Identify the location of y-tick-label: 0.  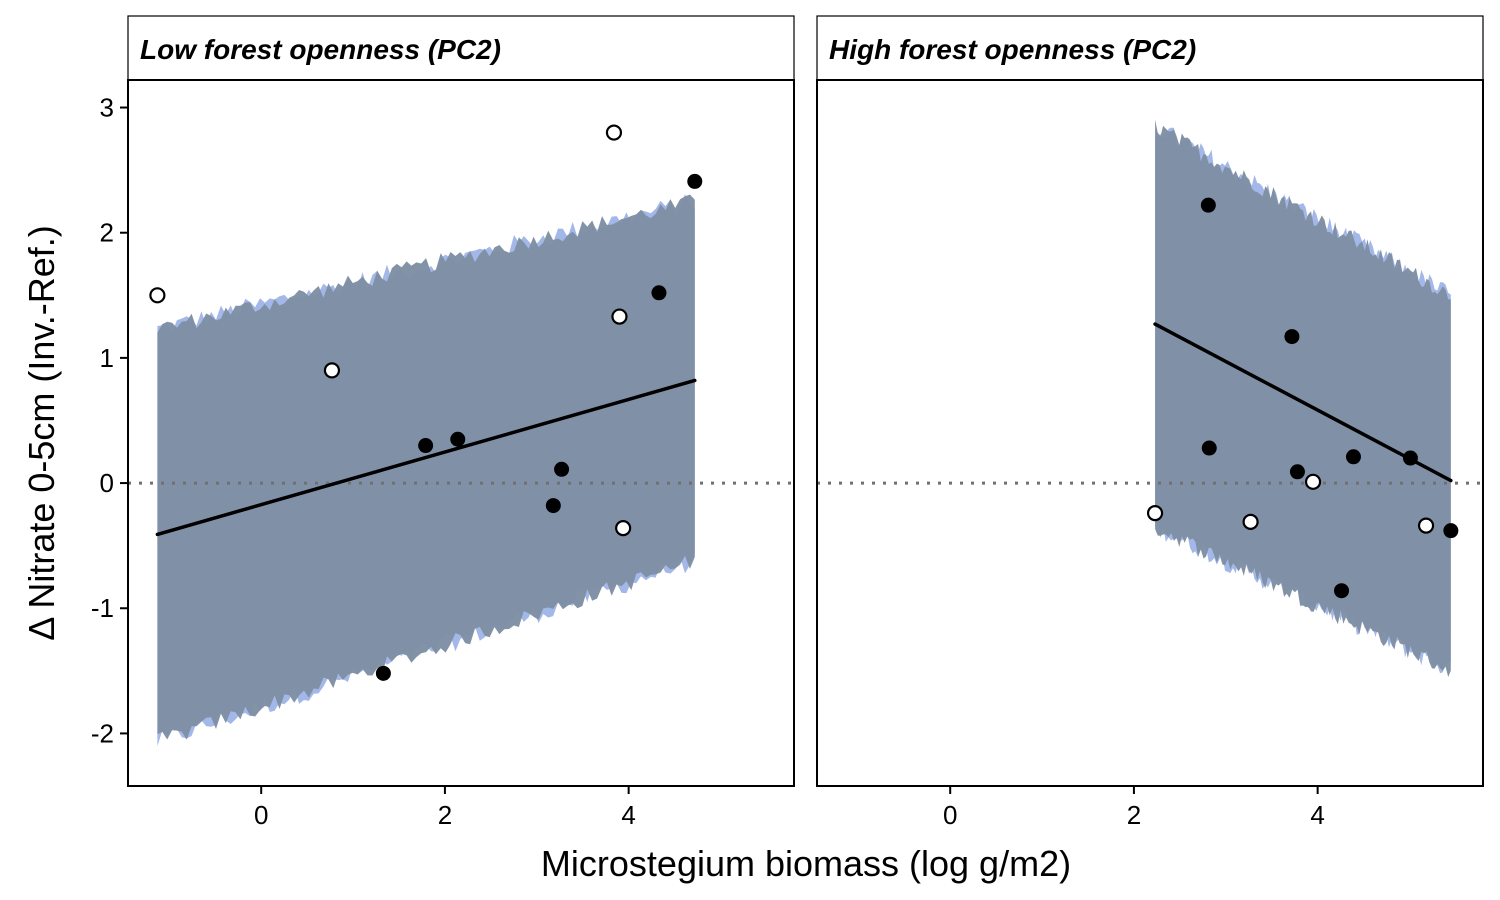
(107, 483).